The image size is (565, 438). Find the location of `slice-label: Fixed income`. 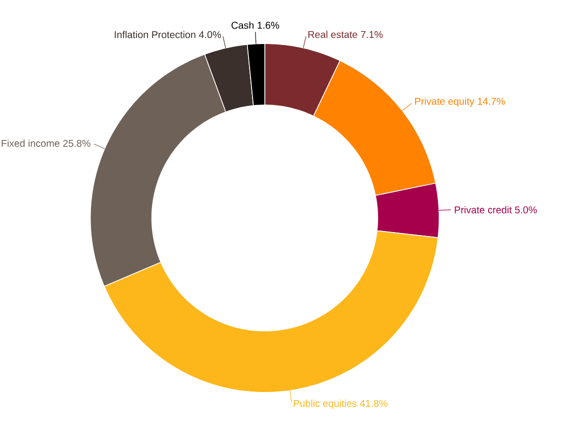

slice-label: Fixed income is located at coordinates (31, 143).